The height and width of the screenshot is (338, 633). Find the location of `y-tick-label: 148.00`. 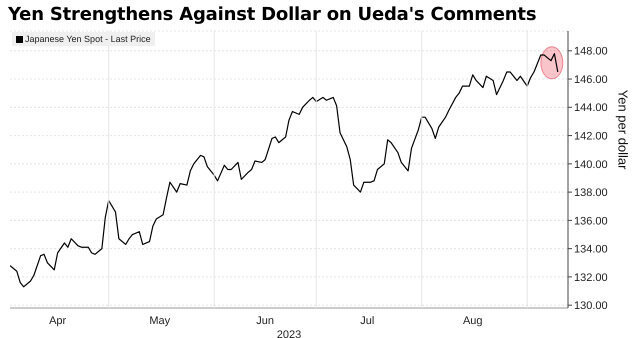

y-tick-label: 148.00 is located at coordinates (591, 52).